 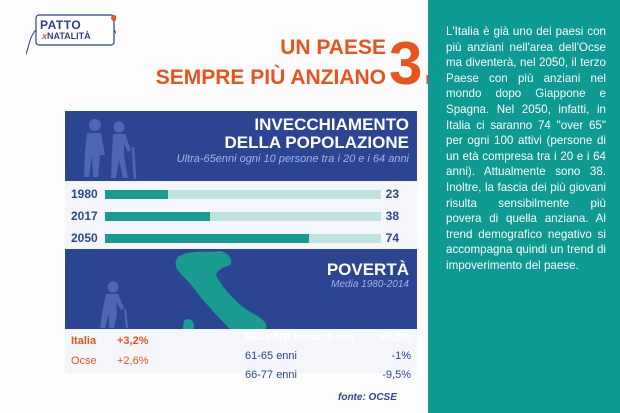 I want to click on country-italia-value: +3,2%, so click(x=133, y=341).